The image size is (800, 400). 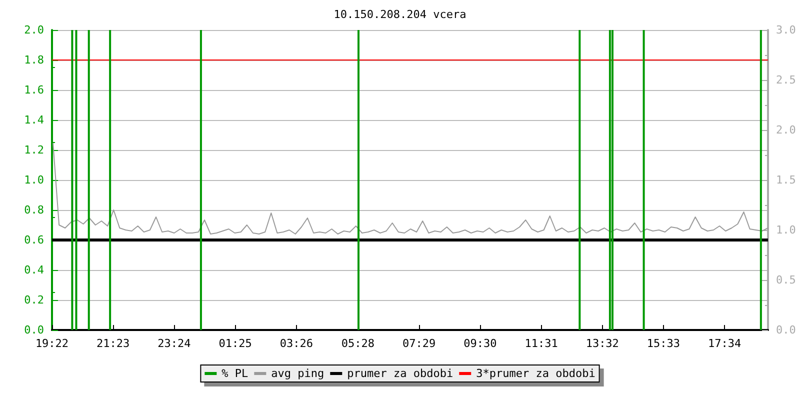 I want to click on y2-tick-label: 1.0, so click(x=786, y=230).